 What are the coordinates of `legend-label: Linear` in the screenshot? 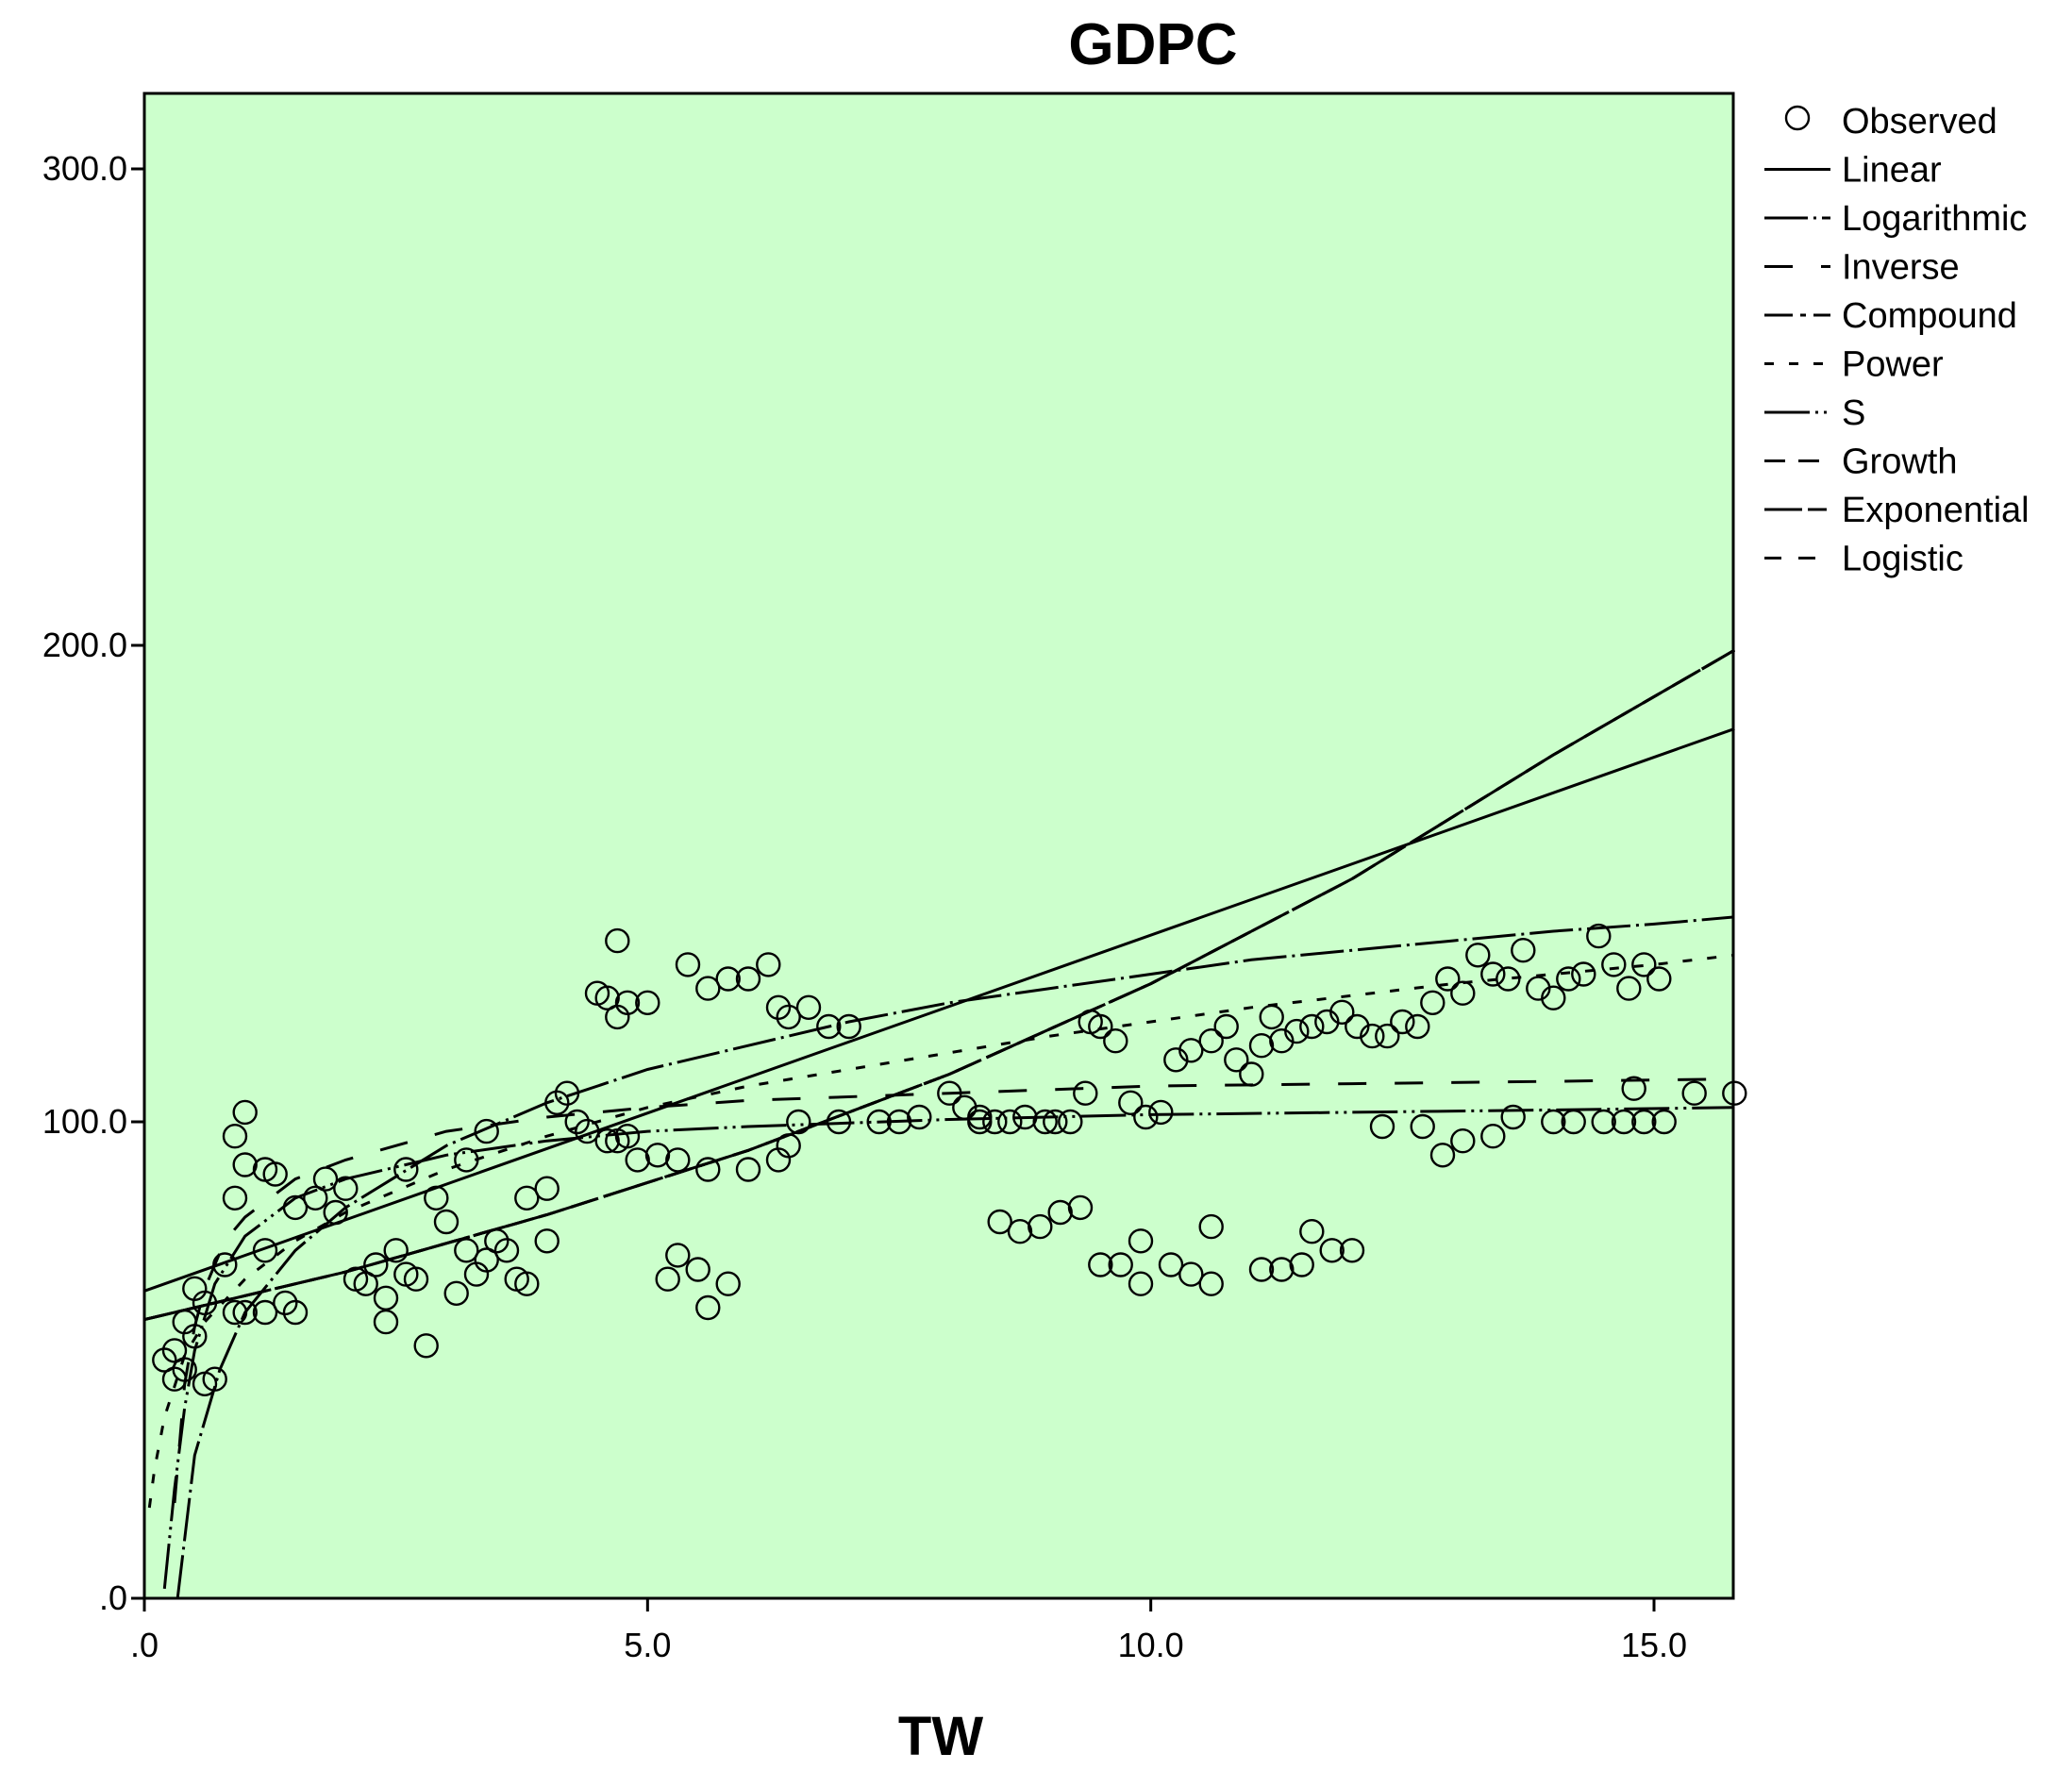 It's located at (1892, 171).